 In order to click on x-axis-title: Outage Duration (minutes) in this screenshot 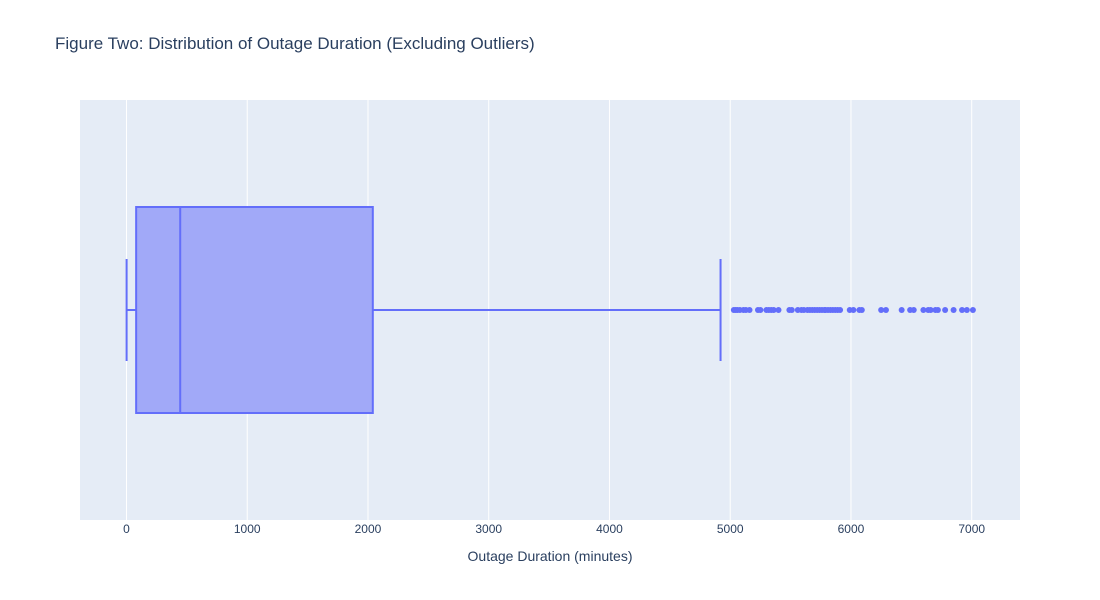, I will do `click(550, 556)`.